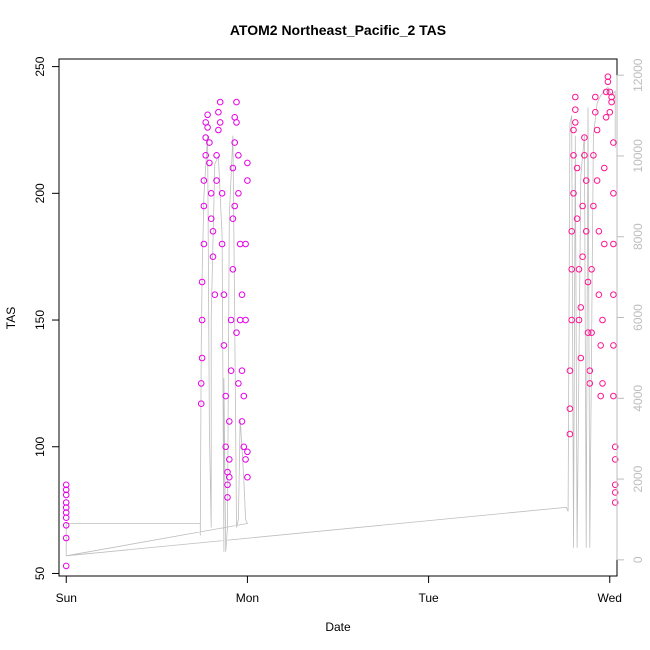 Image resolution: width=650 pixels, height=650 pixels. I want to click on x-axis-title: Date, so click(338, 627).